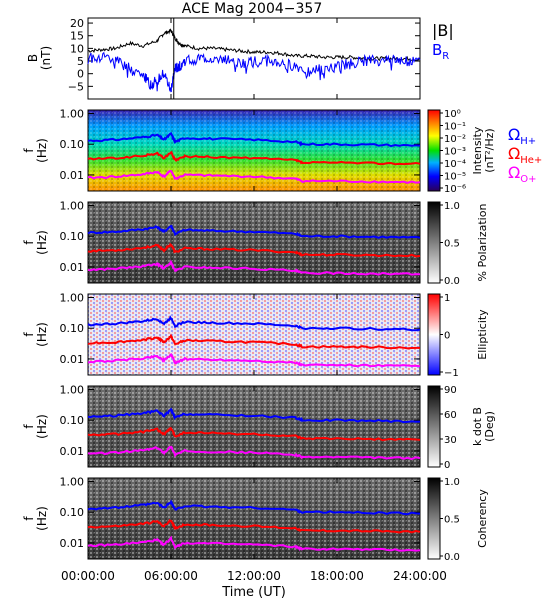 Image resolution: width=550 pixels, height=600 pixels. I want to click on line-series-b-magnitude, so click(254, 45).